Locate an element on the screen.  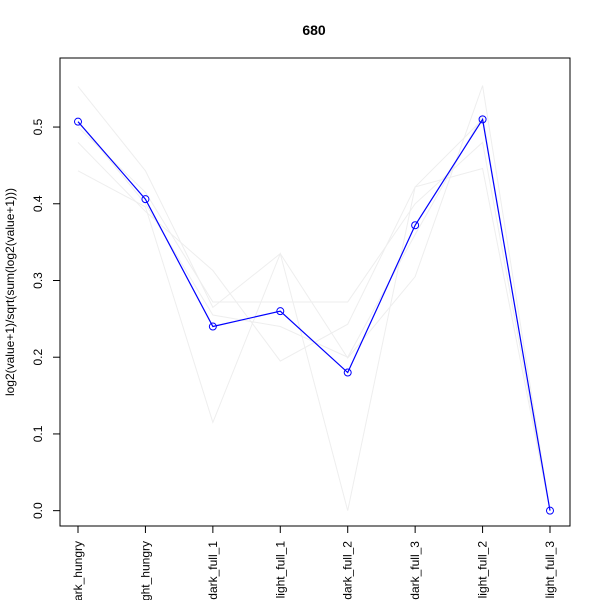
y-tick-label-3: 0.3 is located at coordinates (38, 280).